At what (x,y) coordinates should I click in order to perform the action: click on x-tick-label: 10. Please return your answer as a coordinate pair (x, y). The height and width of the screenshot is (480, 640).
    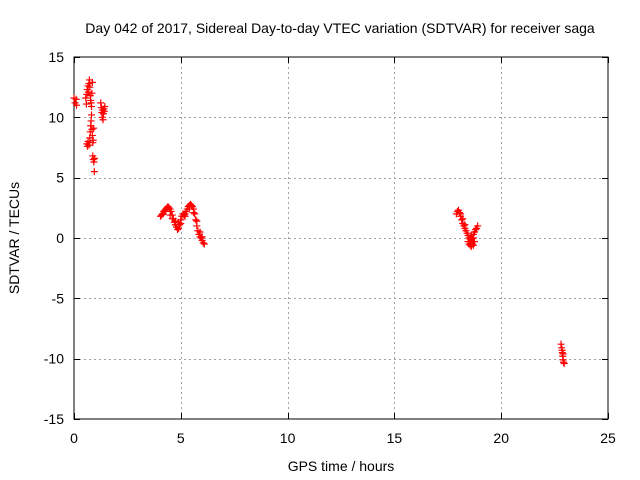
    Looking at the image, I should click on (288, 438).